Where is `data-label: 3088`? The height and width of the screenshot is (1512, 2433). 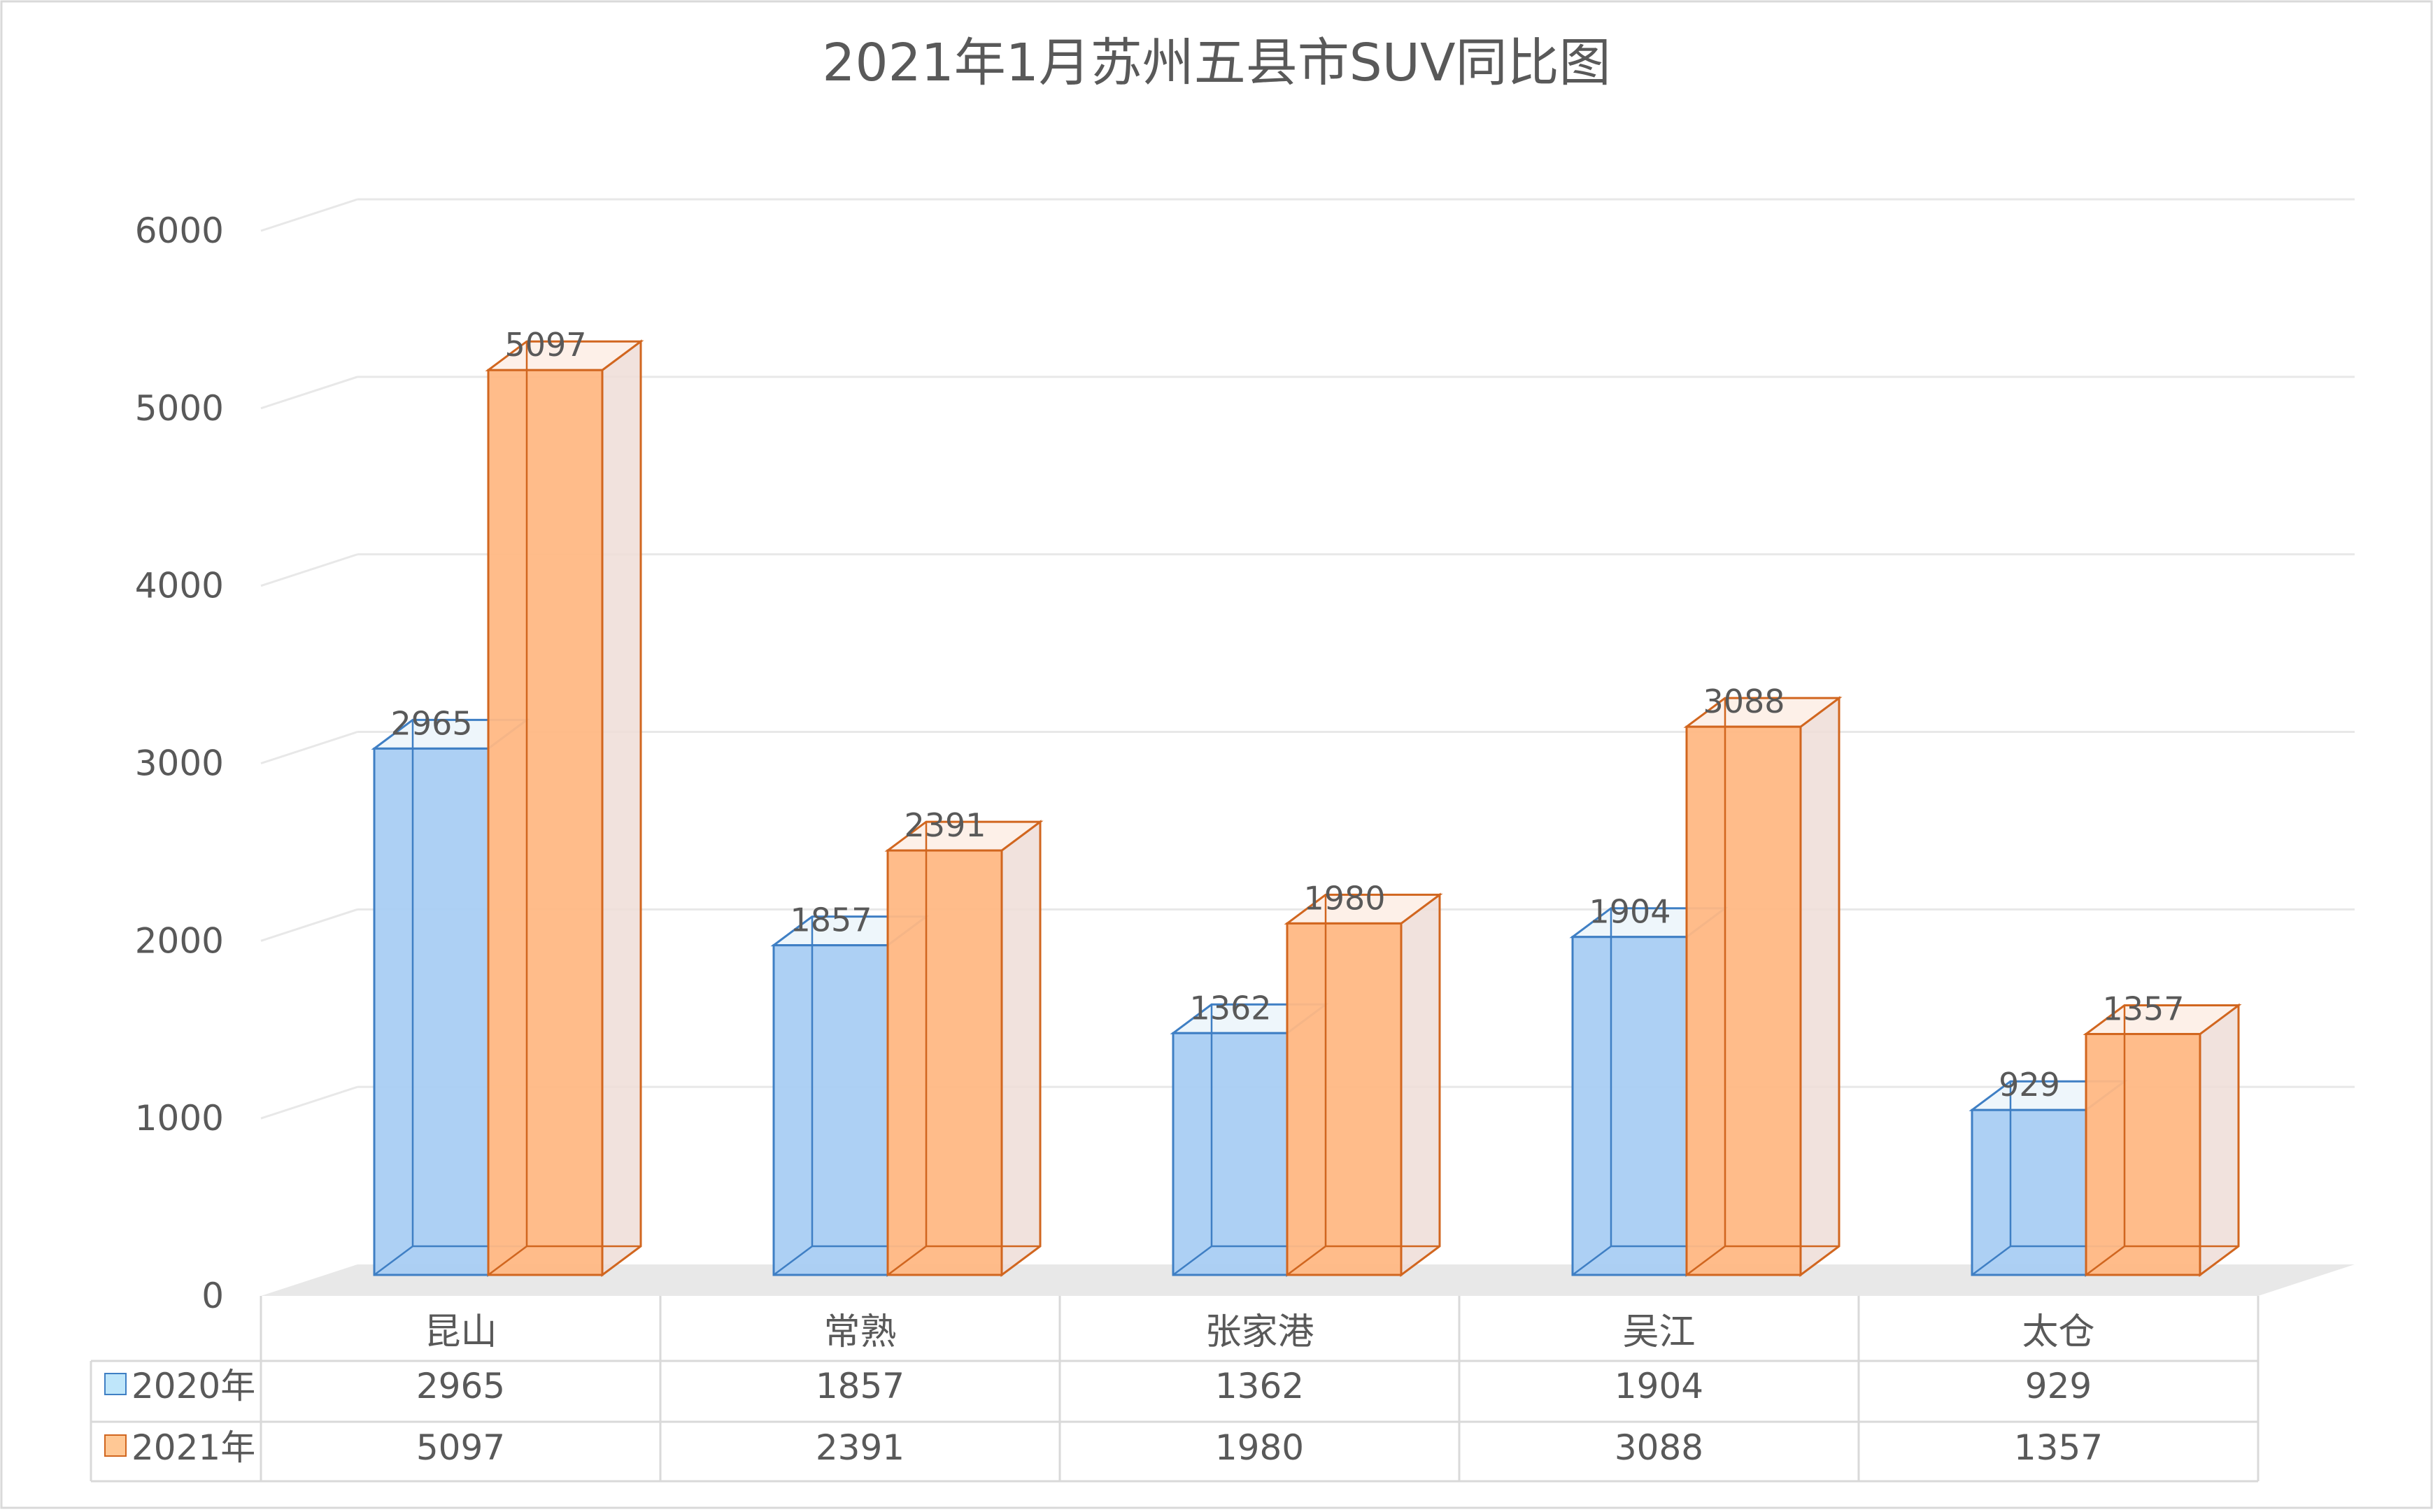 data-label: 3088 is located at coordinates (1744, 701).